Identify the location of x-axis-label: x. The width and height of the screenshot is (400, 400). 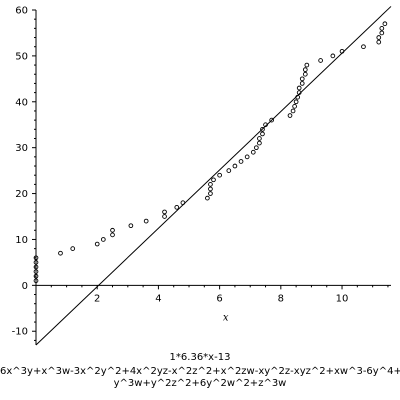
(226, 317).